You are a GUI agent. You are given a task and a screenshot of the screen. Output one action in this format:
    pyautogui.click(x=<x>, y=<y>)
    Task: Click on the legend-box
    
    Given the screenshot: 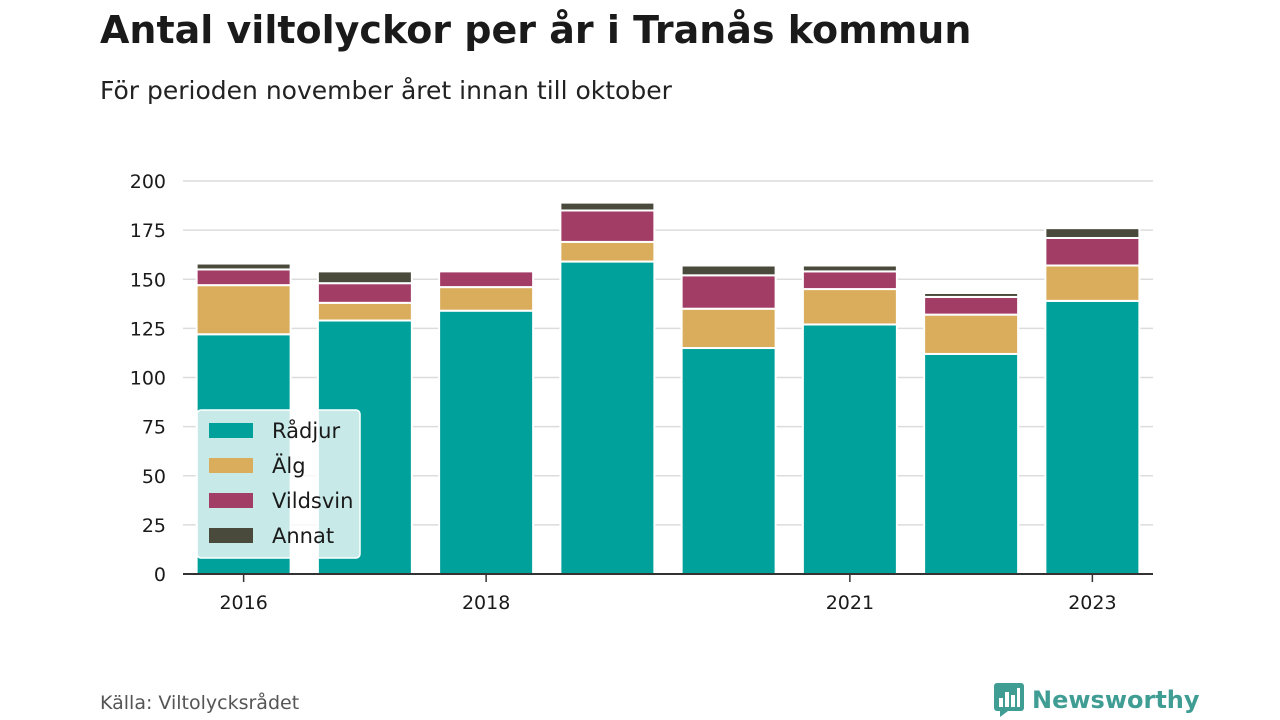 What is the action you would take?
    pyautogui.click(x=278, y=484)
    